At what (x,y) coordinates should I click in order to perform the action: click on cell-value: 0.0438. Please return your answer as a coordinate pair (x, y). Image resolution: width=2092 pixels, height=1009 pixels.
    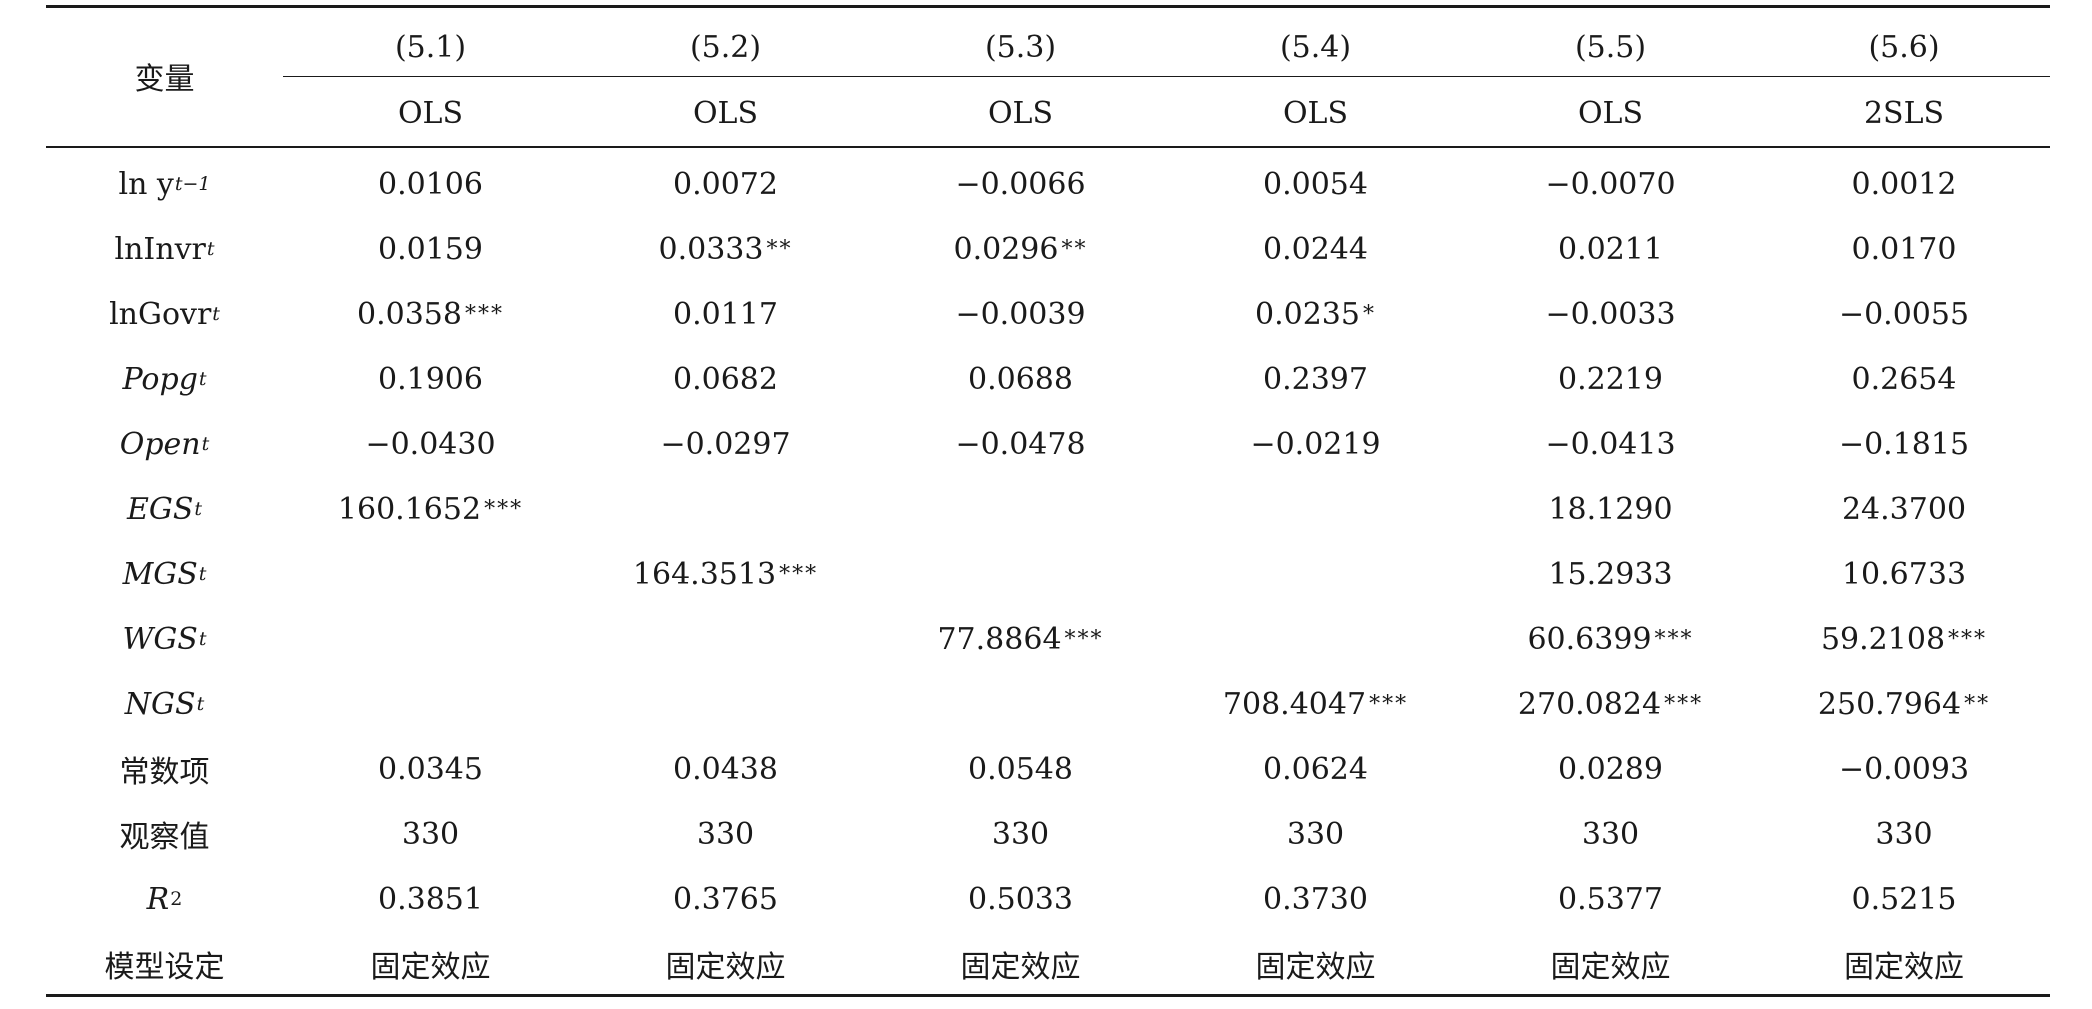
    Looking at the image, I should click on (725, 769).